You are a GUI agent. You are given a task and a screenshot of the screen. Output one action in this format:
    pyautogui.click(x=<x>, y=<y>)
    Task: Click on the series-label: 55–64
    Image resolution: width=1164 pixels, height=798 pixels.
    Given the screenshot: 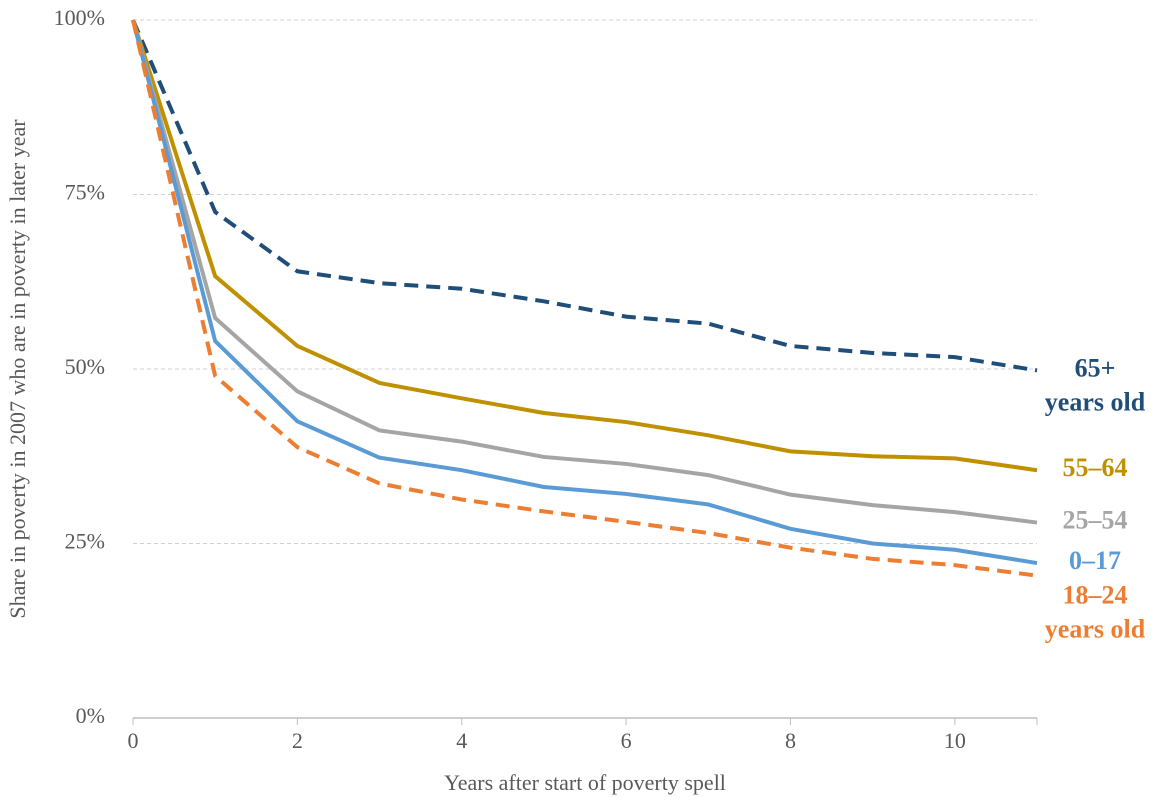 What is the action you would take?
    pyautogui.click(x=1095, y=467)
    